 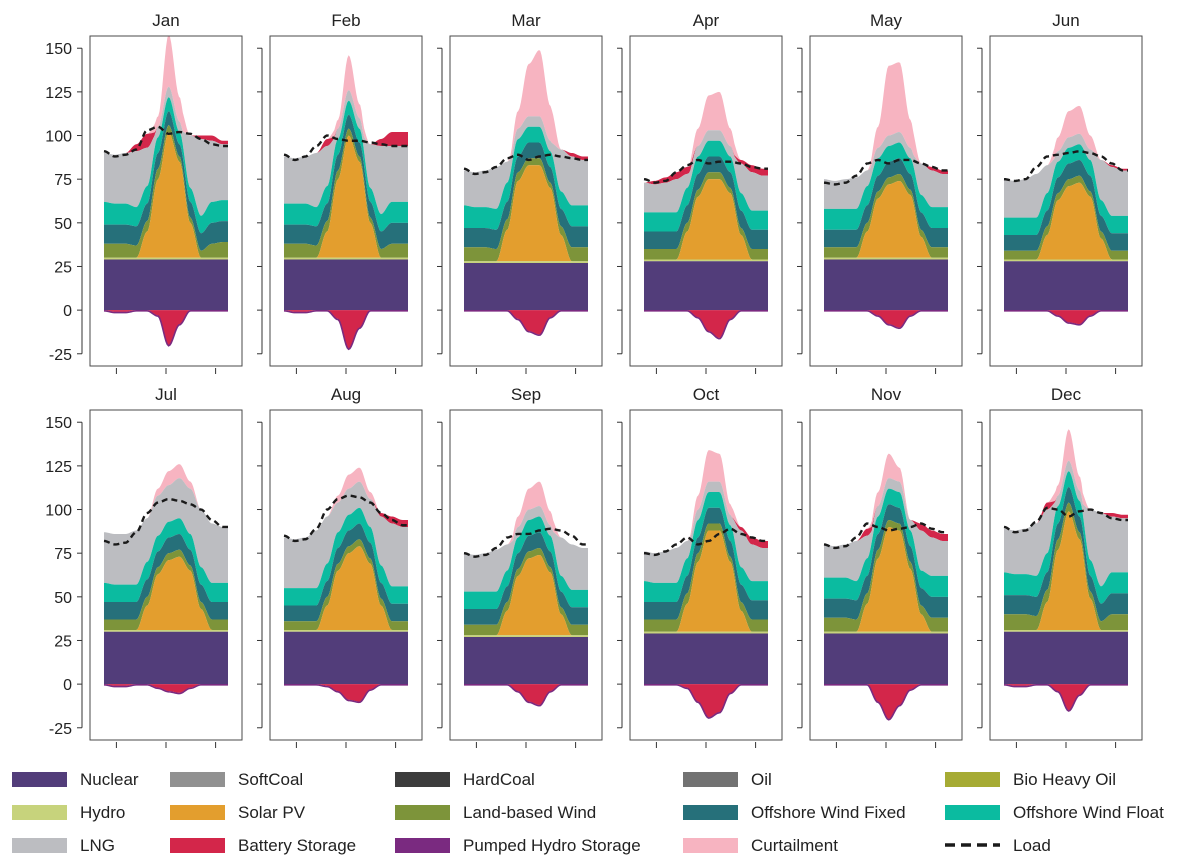 What do you see at coordinates (165, 20) in the screenshot?
I see `panel-title: Jan` at bounding box center [165, 20].